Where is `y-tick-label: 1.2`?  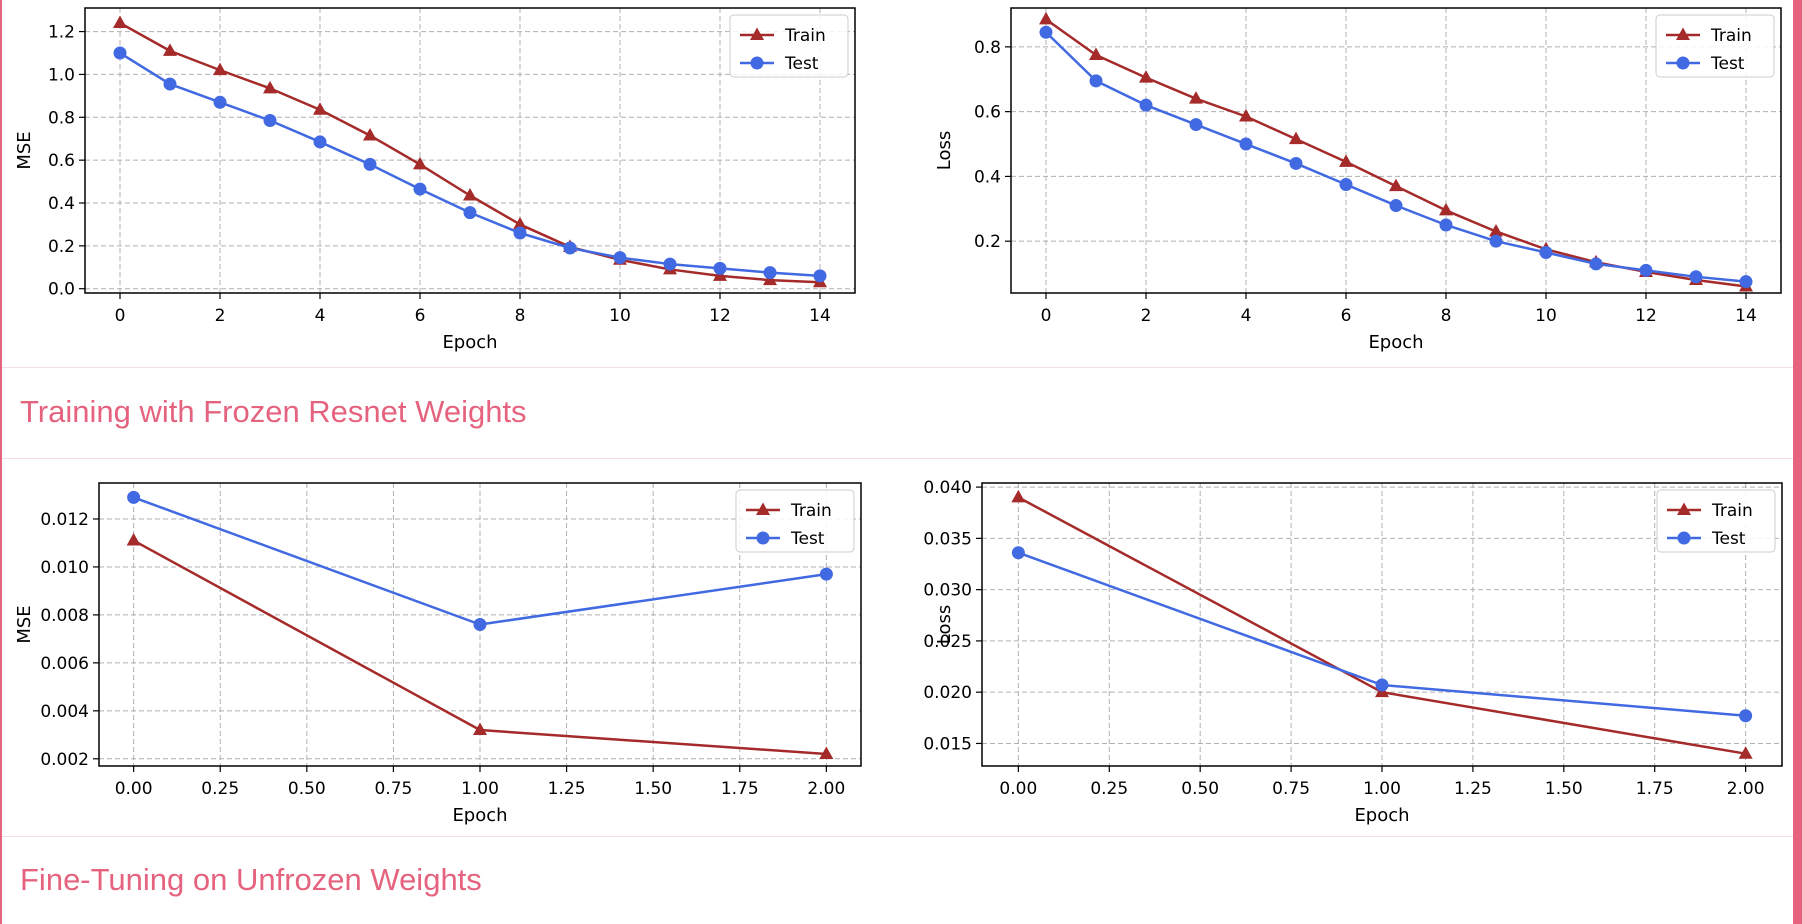 y-tick-label: 1.2 is located at coordinates (61, 33).